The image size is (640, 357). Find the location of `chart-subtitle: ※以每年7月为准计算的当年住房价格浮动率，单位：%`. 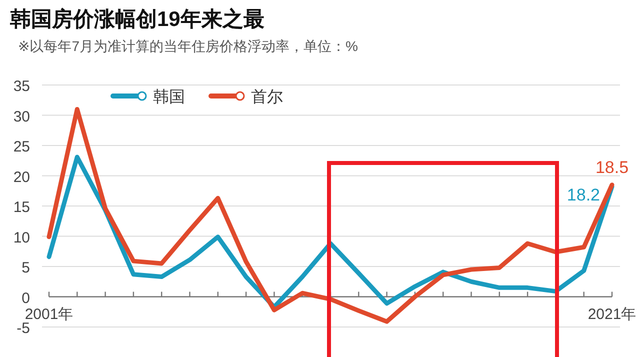

chart-subtitle: ※以每年7月为准计算的当年住房价格浮动率，单位：% is located at coordinates (188, 46).